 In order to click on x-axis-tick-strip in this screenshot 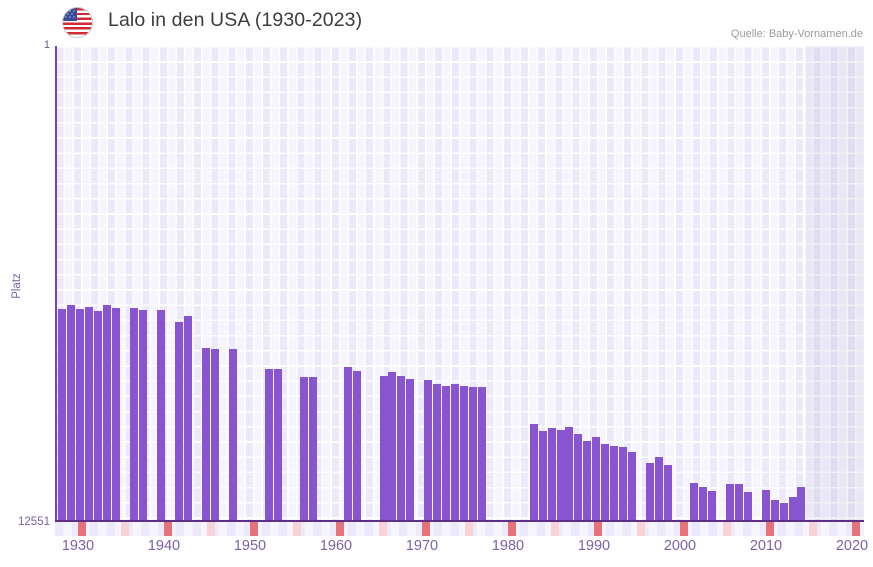, I will do `click(459, 529)`.